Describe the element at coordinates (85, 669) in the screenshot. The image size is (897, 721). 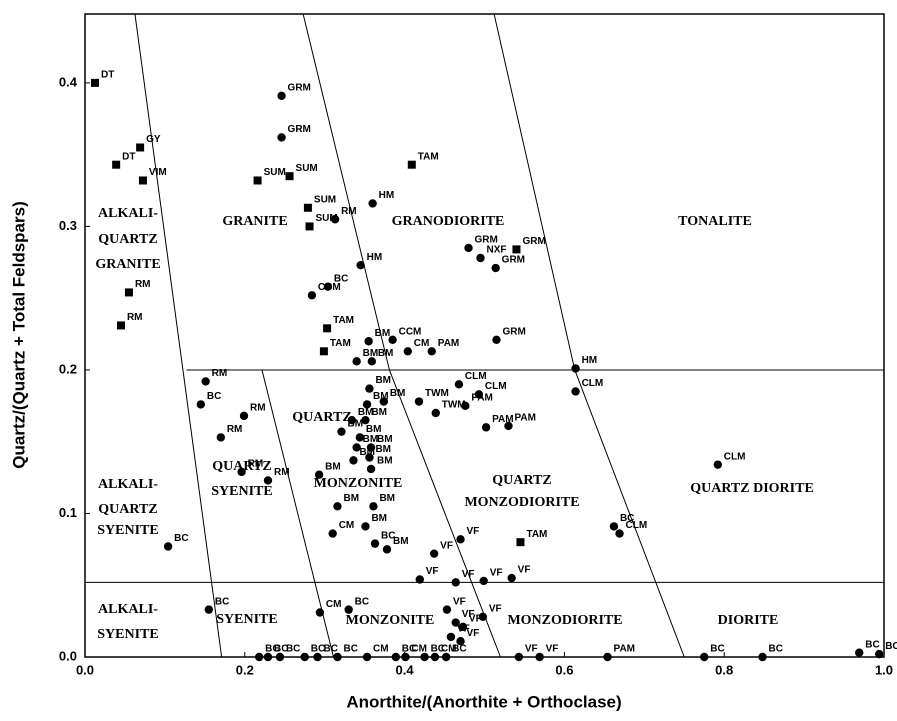
I see `x-tick-label: 0.0` at that location.